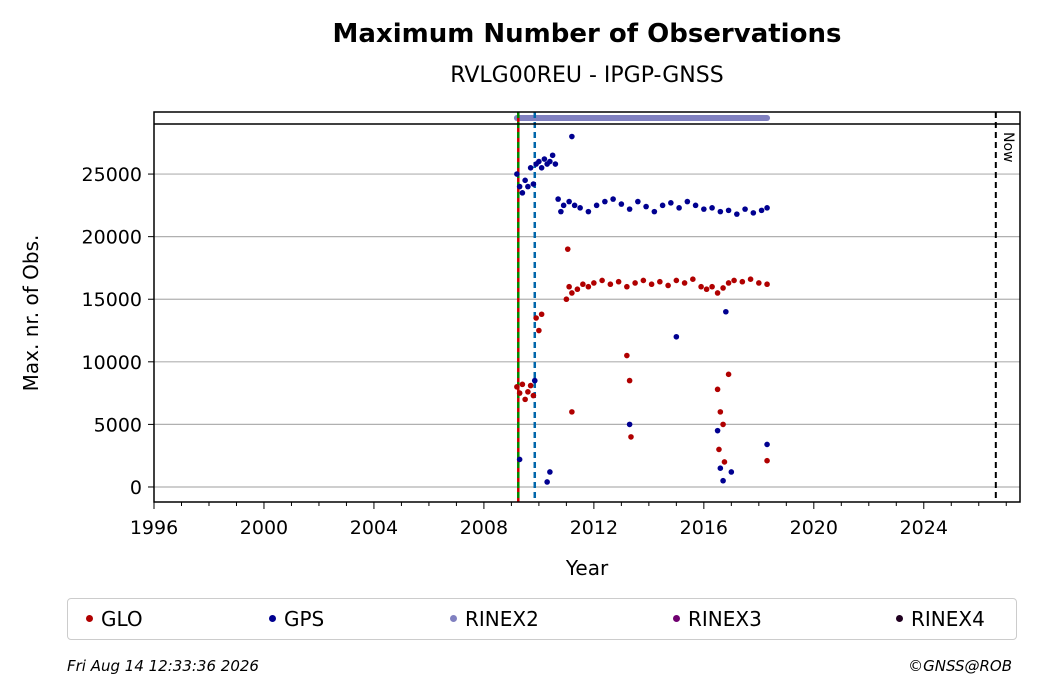 This screenshot has height=699, width=1040. Describe the element at coordinates (594, 528) in the screenshot. I see `x-tick-label: 2012` at that location.